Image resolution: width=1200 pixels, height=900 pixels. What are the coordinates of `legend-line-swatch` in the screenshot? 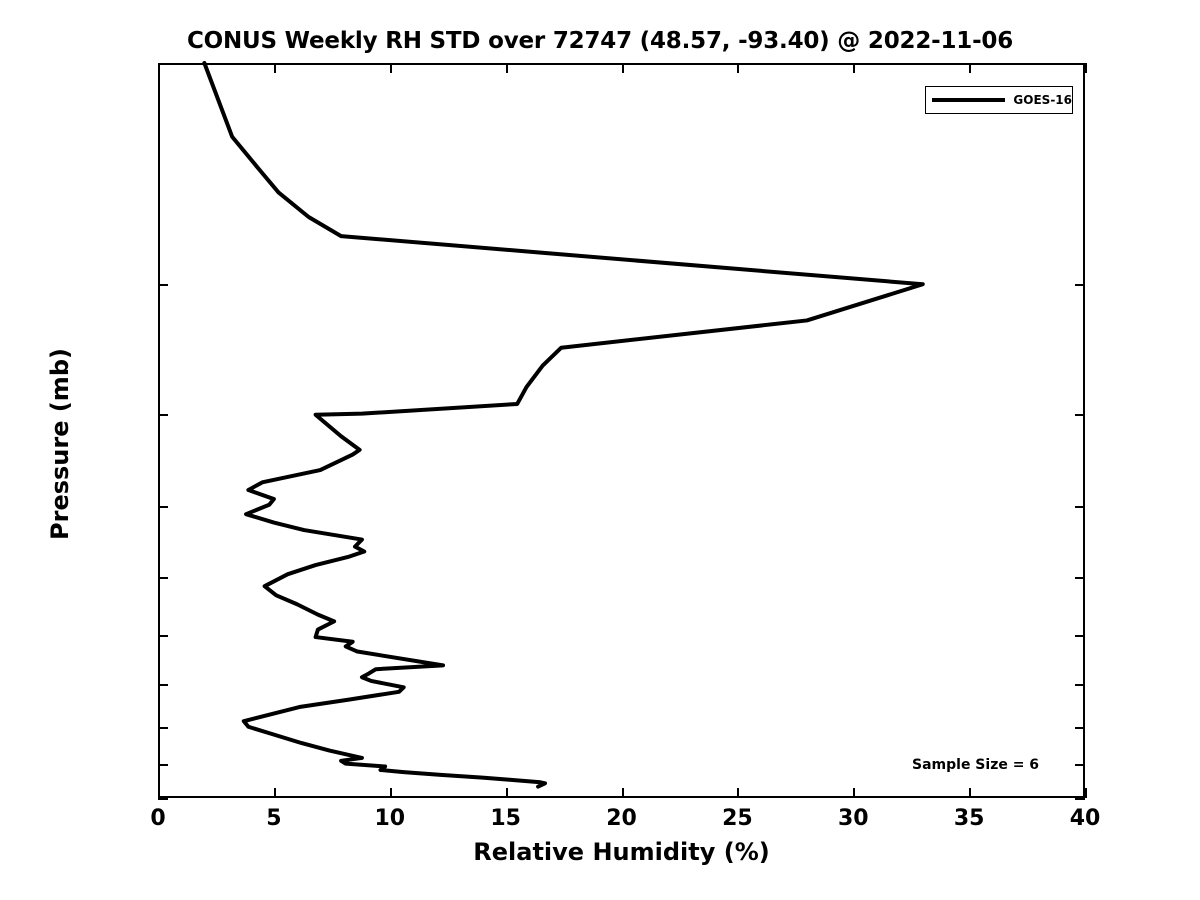 It's located at (969, 100).